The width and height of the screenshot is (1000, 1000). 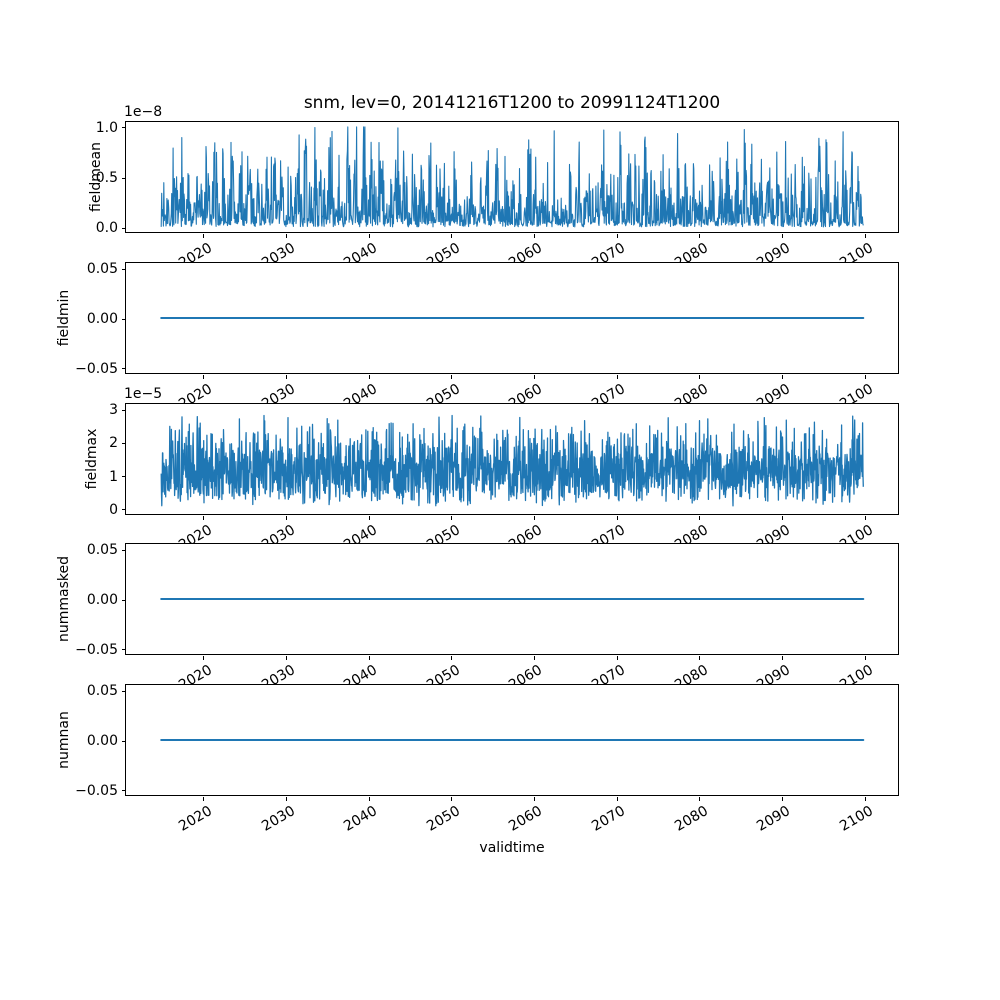 I want to click on fieldmax-series-line, so click(x=512, y=460).